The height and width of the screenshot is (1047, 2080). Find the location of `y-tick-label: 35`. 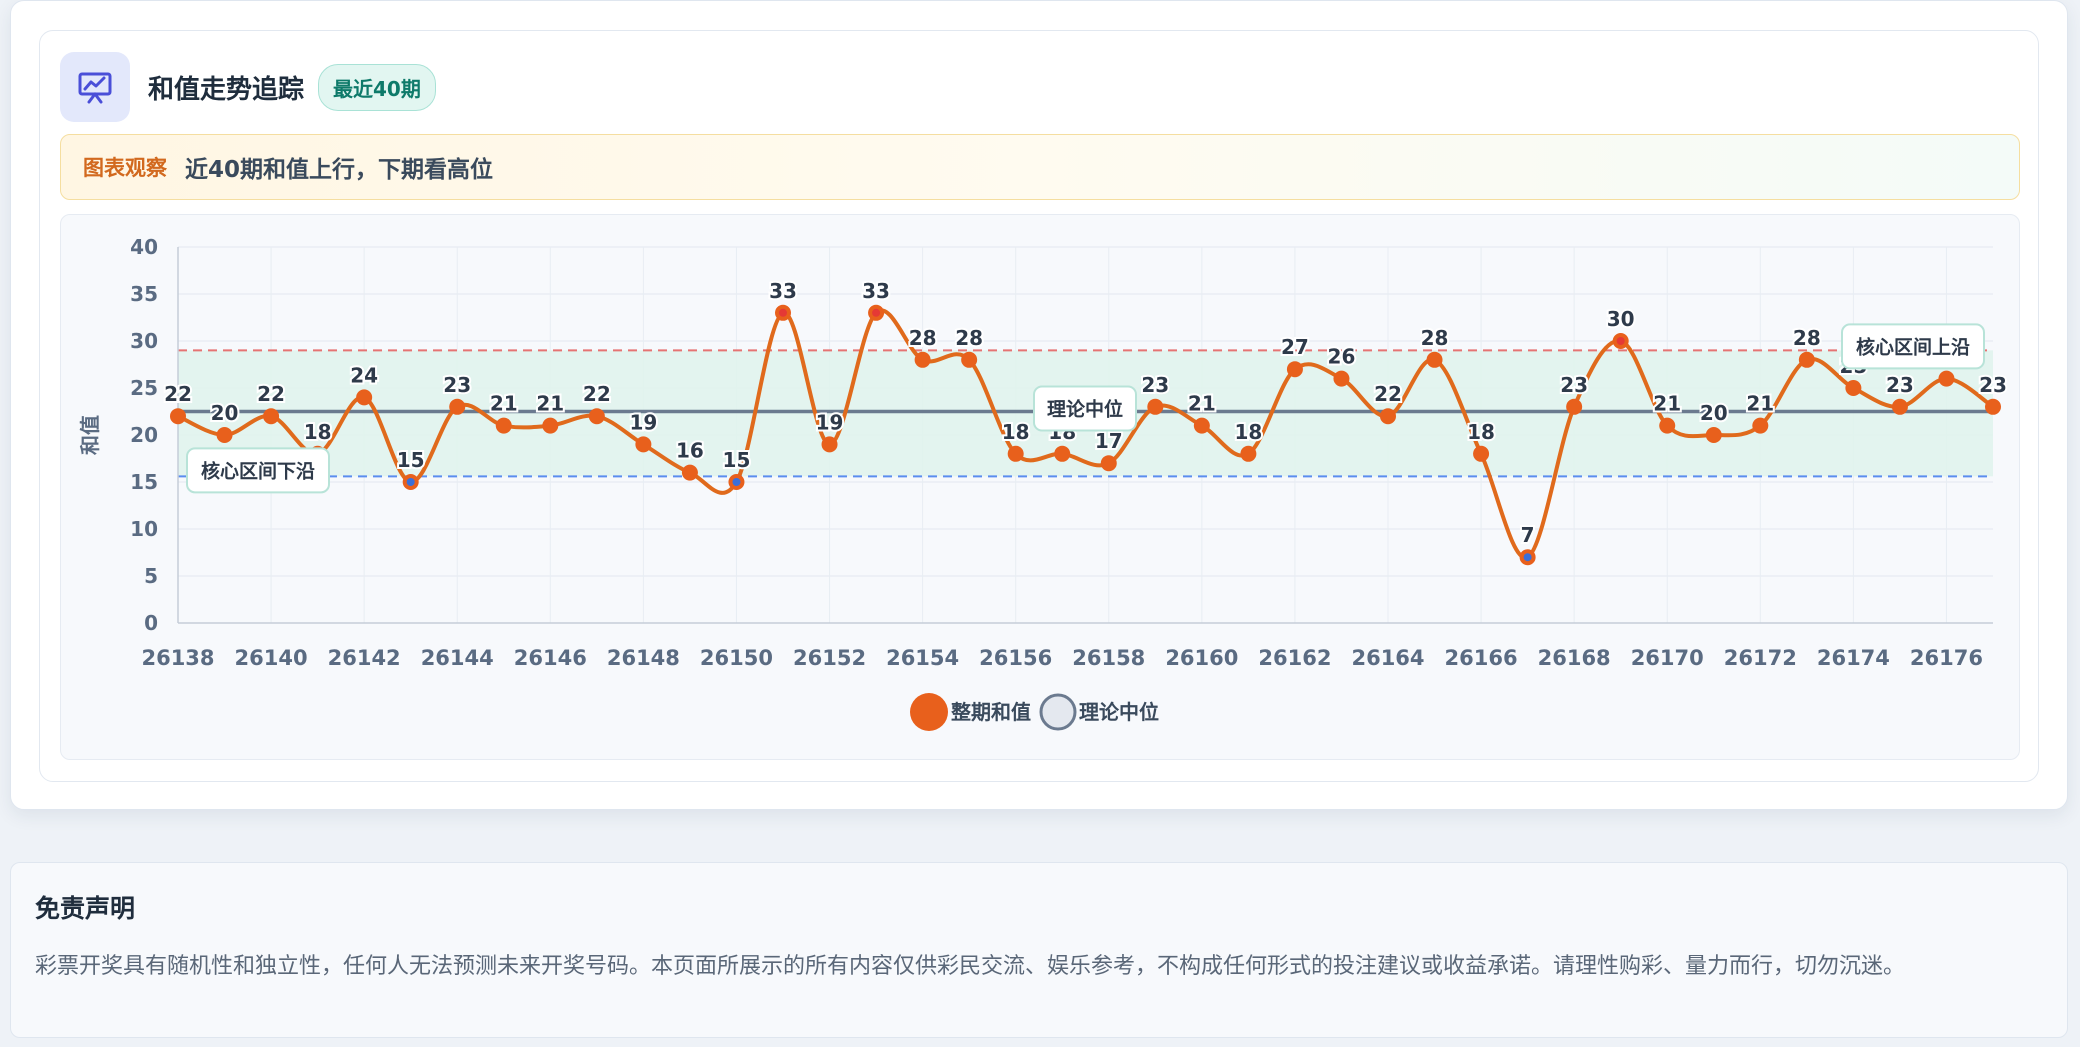

y-tick-label: 35 is located at coordinates (144, 294).